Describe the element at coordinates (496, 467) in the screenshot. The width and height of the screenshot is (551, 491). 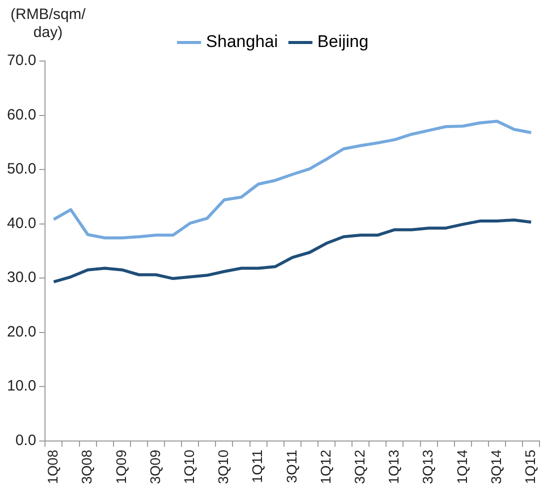
I see `x-tick-label: 3Q14` at that location.